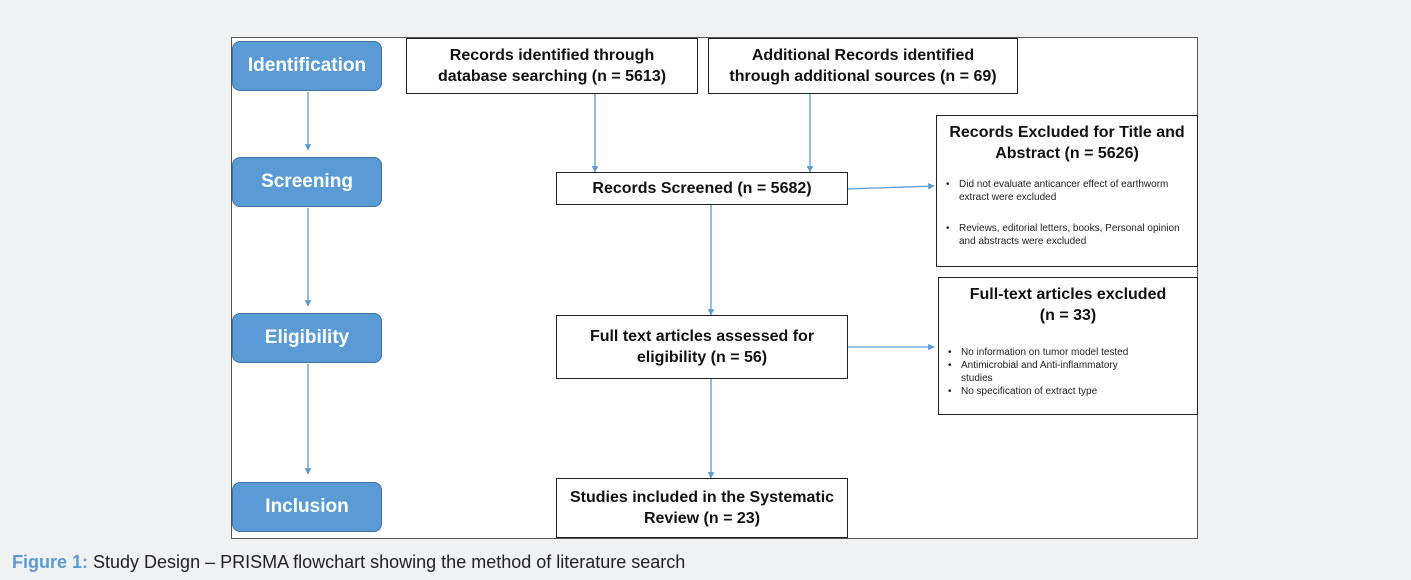  I want to click on box-fulltext-line-1: Full text articles assessed for, so click(702, 336).